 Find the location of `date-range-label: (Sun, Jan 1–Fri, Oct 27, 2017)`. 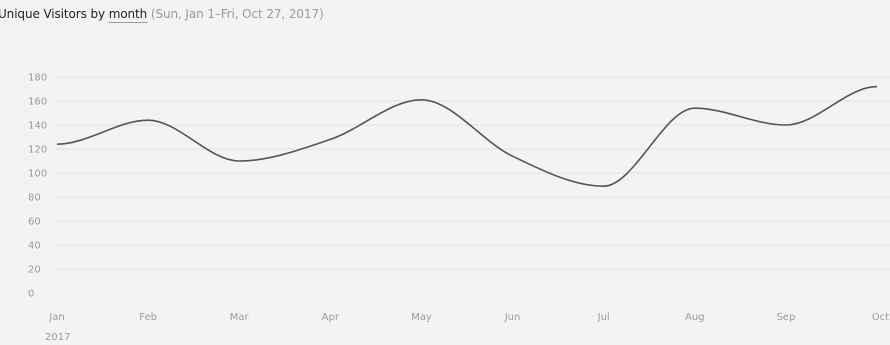

date-range-label: (Sun, Jan 1–Fri, Oct 27, 2017) is located at coordinates (237, 14).